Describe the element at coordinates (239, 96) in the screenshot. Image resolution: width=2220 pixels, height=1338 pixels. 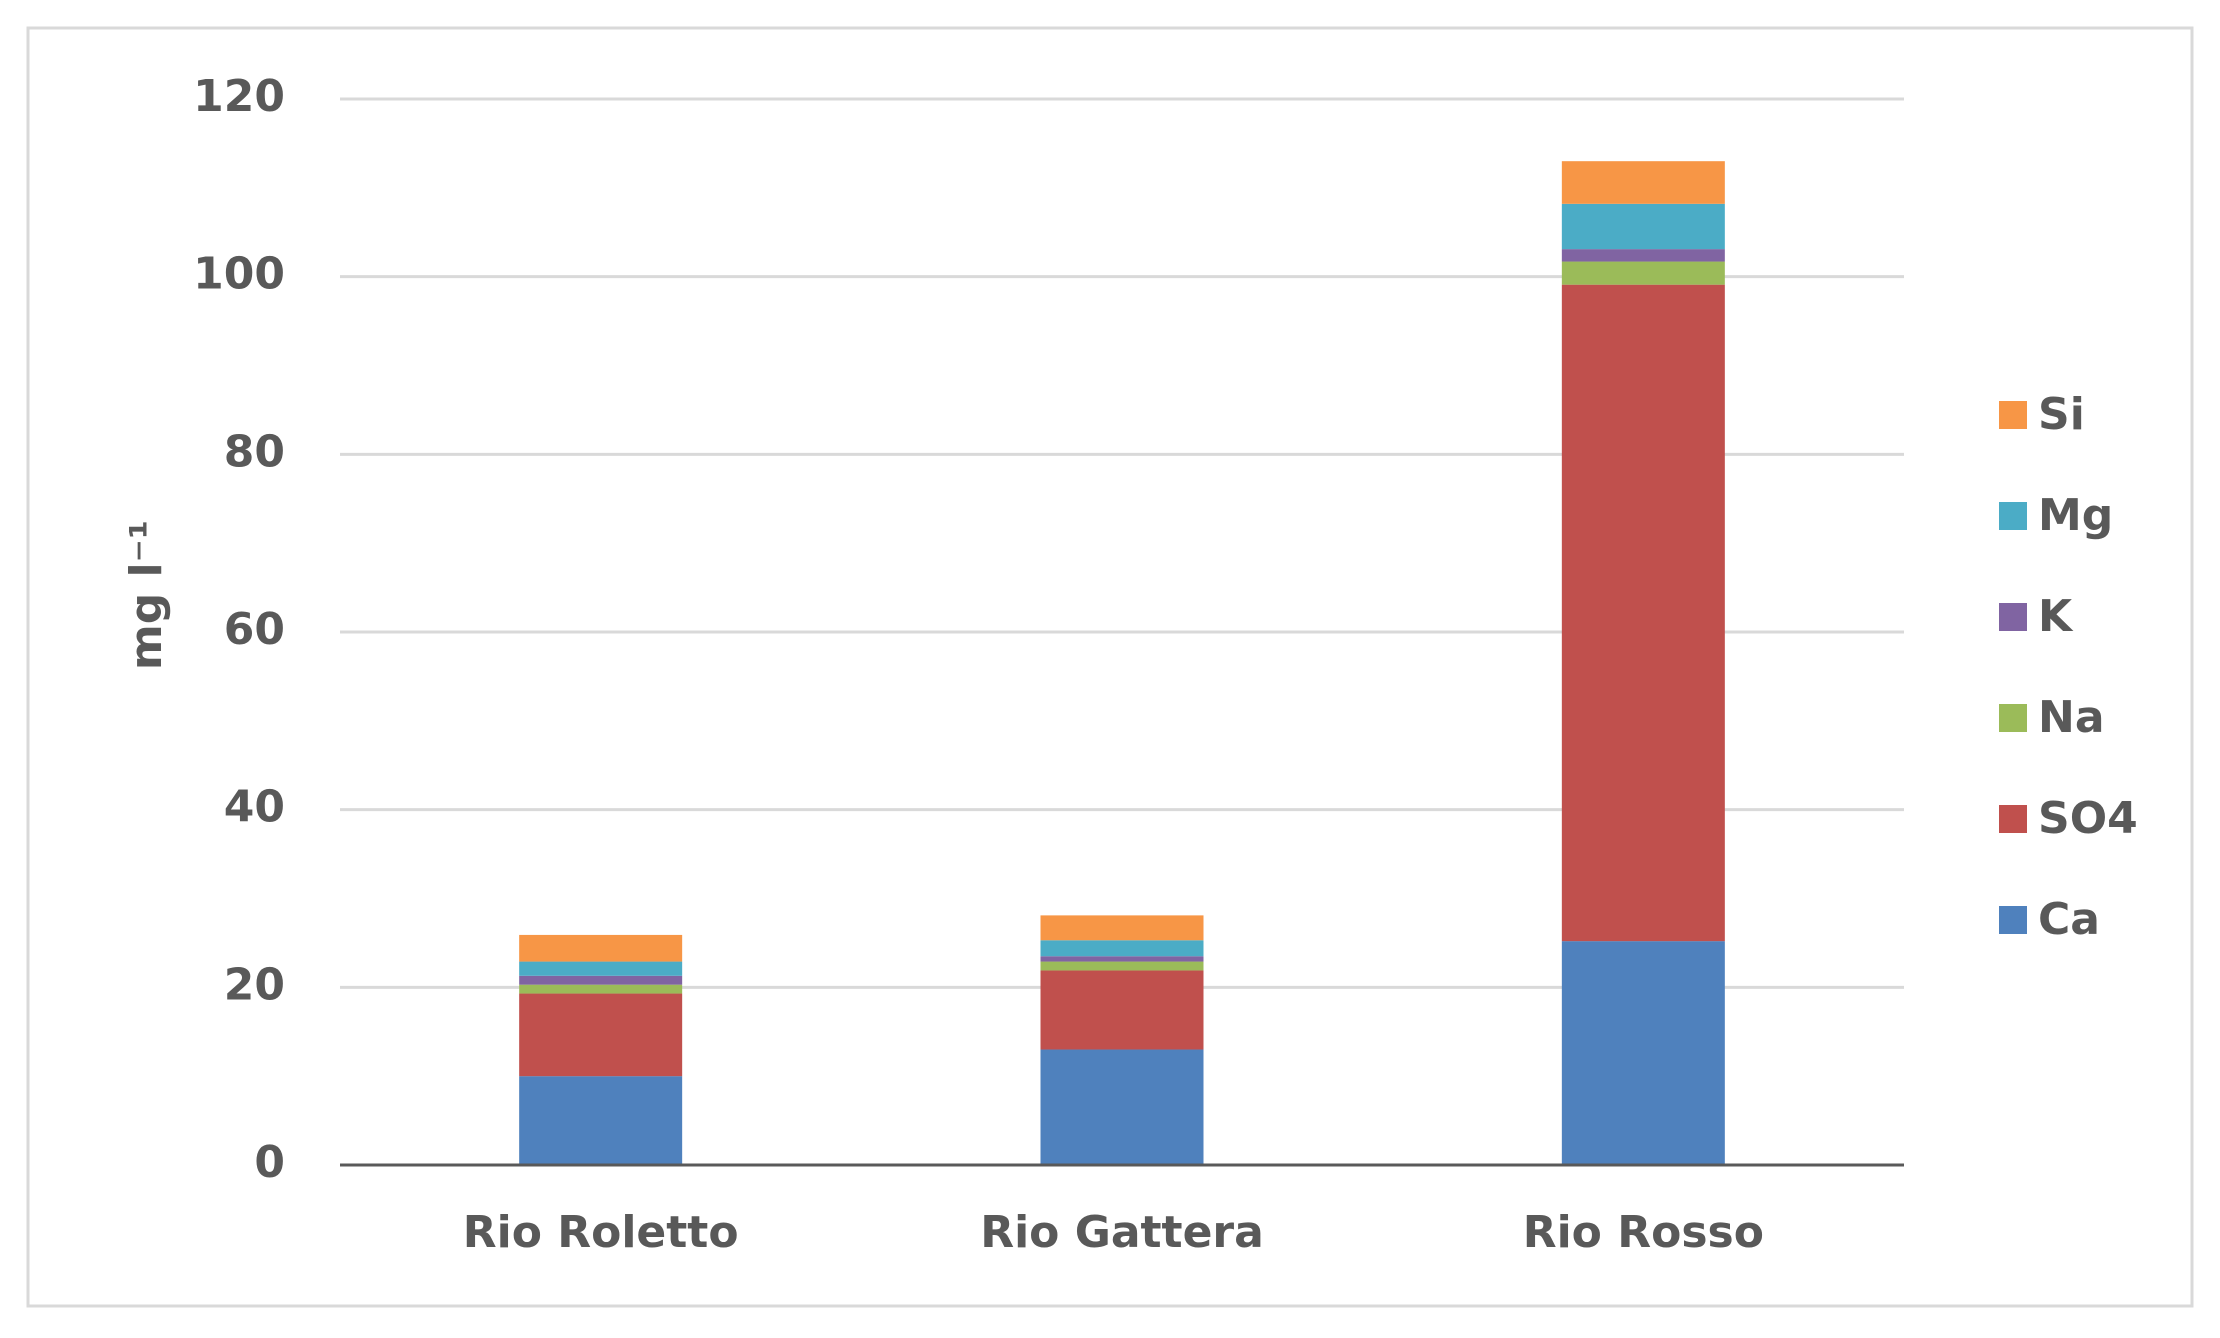
I see `y-tick-label: 120` at that location.